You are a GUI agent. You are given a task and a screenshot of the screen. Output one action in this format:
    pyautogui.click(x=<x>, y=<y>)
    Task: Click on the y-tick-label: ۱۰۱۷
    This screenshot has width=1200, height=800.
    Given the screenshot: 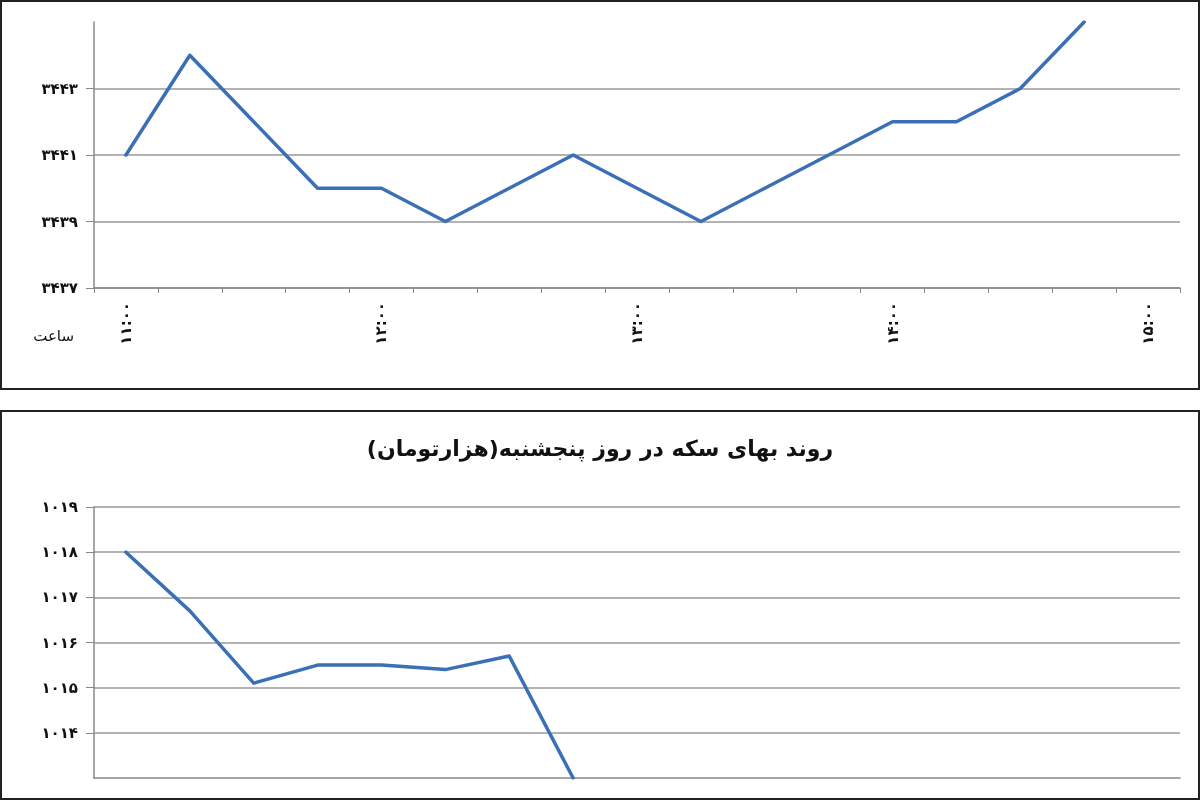 What is the action you would take?
    pyautogui.click(x=59, y=597)
    